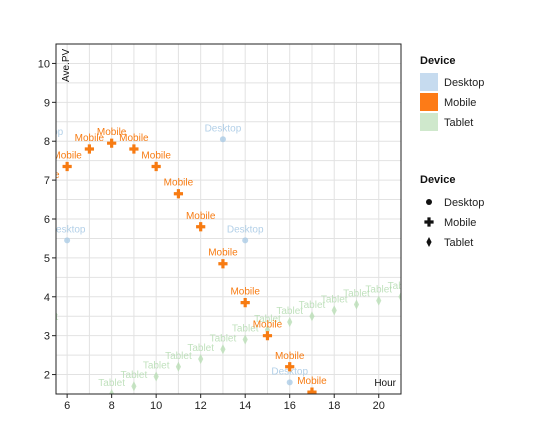  What do you see at coordinates (47, 259) in the screenshot?
I see `y-tick-label: 5` at bounding box center [47, 259].